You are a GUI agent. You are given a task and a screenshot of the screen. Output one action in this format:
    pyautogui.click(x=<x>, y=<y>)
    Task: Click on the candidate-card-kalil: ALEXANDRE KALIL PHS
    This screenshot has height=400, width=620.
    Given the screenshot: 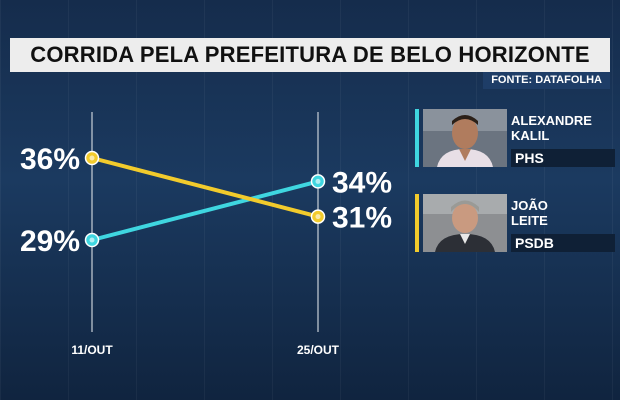 What is the action you would take?
    pyautogui.click(x=515, y=138)
    